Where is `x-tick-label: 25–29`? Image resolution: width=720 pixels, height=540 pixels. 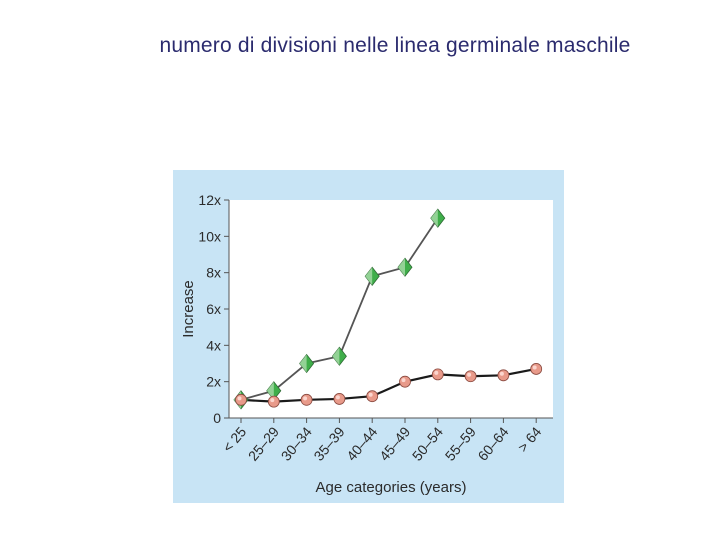 x-tick-label: 25–29 is located at coordinates (263, 443).